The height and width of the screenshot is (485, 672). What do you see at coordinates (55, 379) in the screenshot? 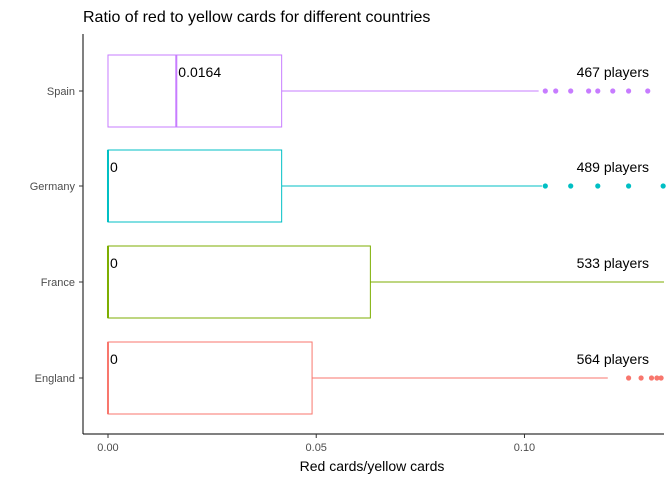
I see `y-tick-label: England` at bounding box center [55, 379].